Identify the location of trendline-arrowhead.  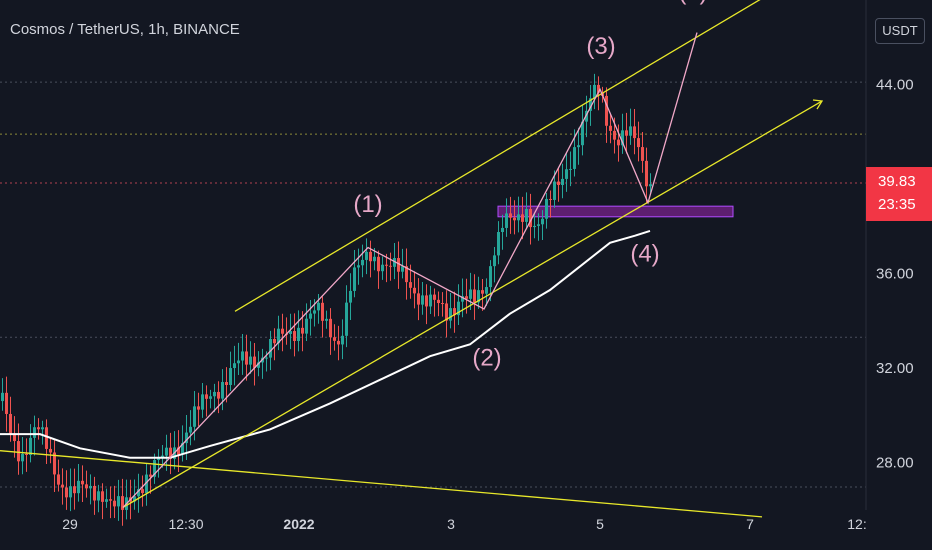
(818, 104).